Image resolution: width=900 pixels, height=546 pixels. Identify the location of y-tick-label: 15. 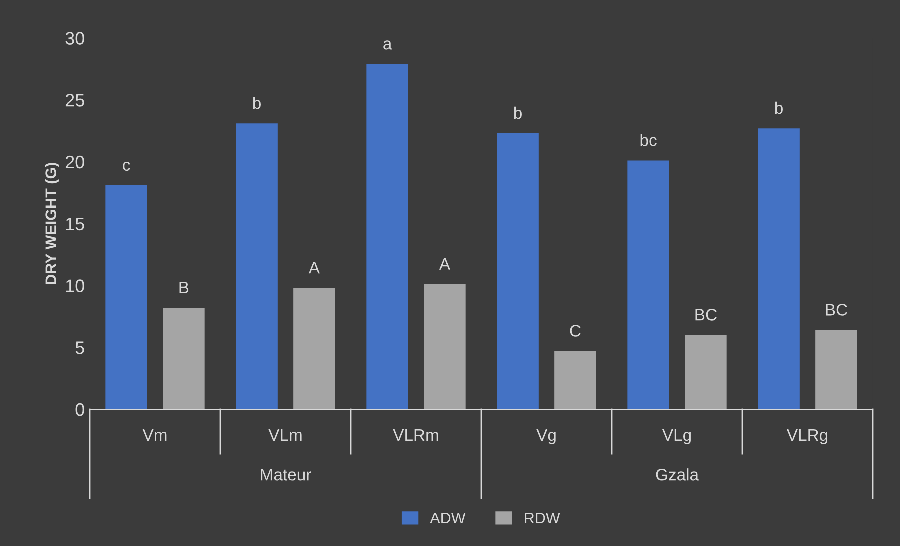
(75, 224).